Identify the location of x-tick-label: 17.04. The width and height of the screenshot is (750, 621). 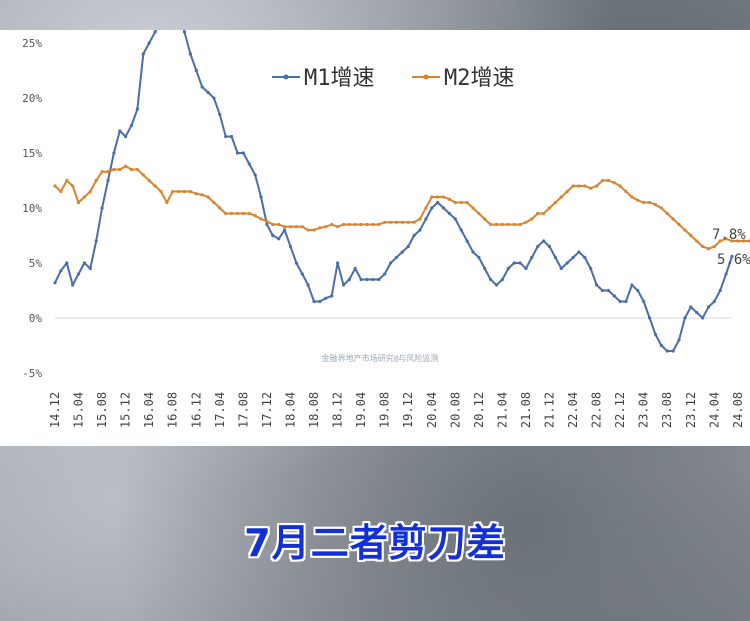
(220, 410).